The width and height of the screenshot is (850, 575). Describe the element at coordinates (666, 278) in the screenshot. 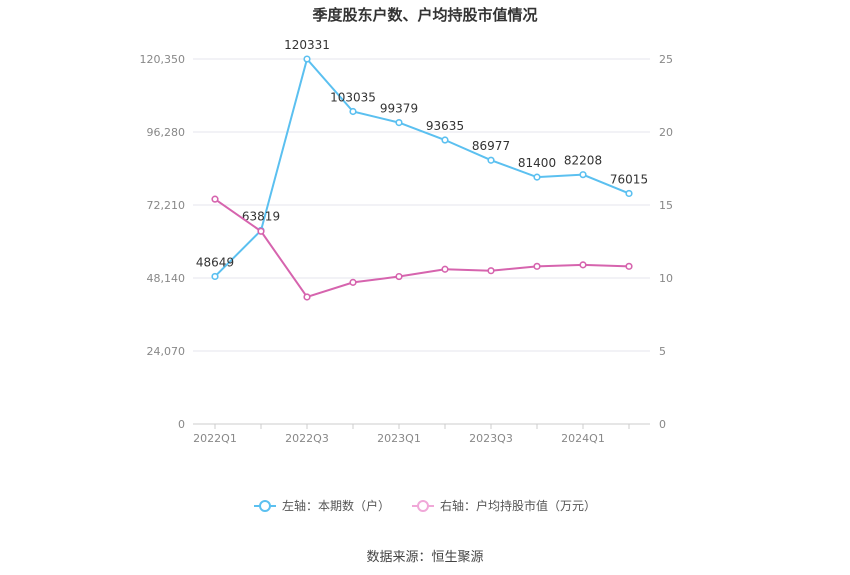

I see `y-right-tick-label: 10` at that location.